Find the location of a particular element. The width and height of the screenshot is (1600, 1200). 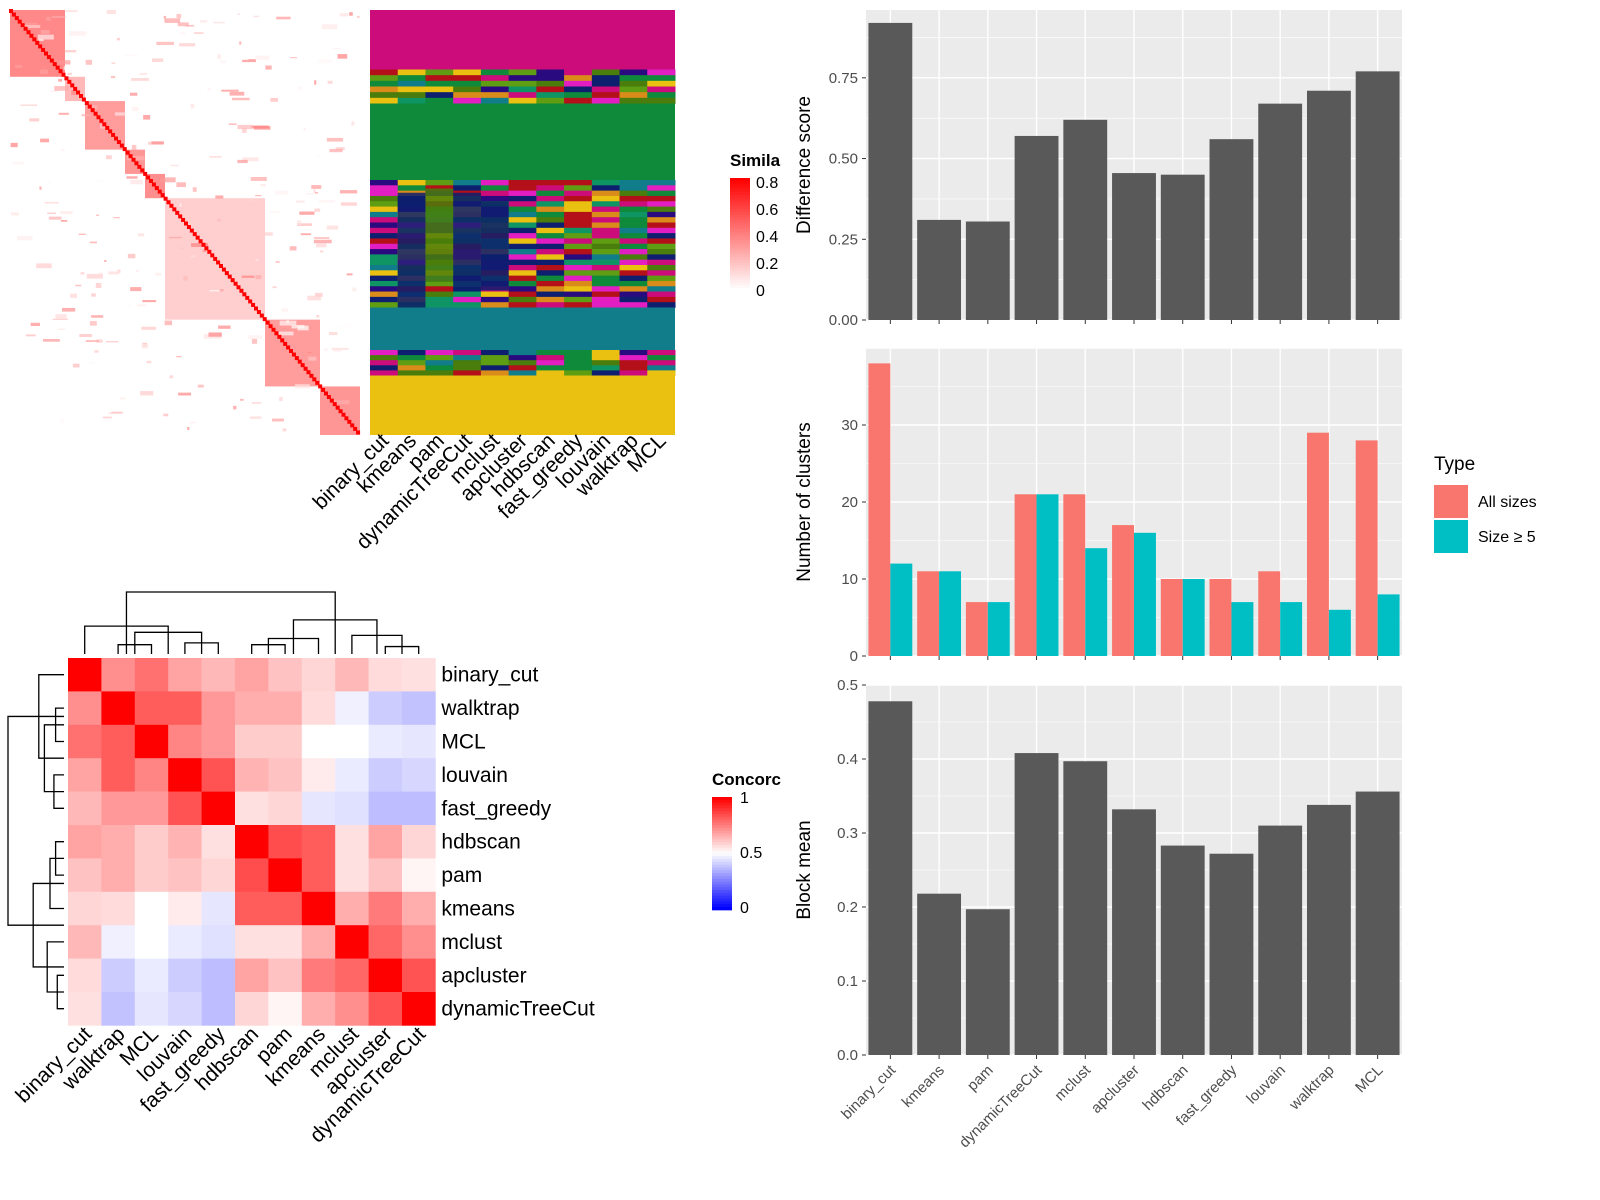

x-tick-label: kmeans is located at coordinates (923, 1086).